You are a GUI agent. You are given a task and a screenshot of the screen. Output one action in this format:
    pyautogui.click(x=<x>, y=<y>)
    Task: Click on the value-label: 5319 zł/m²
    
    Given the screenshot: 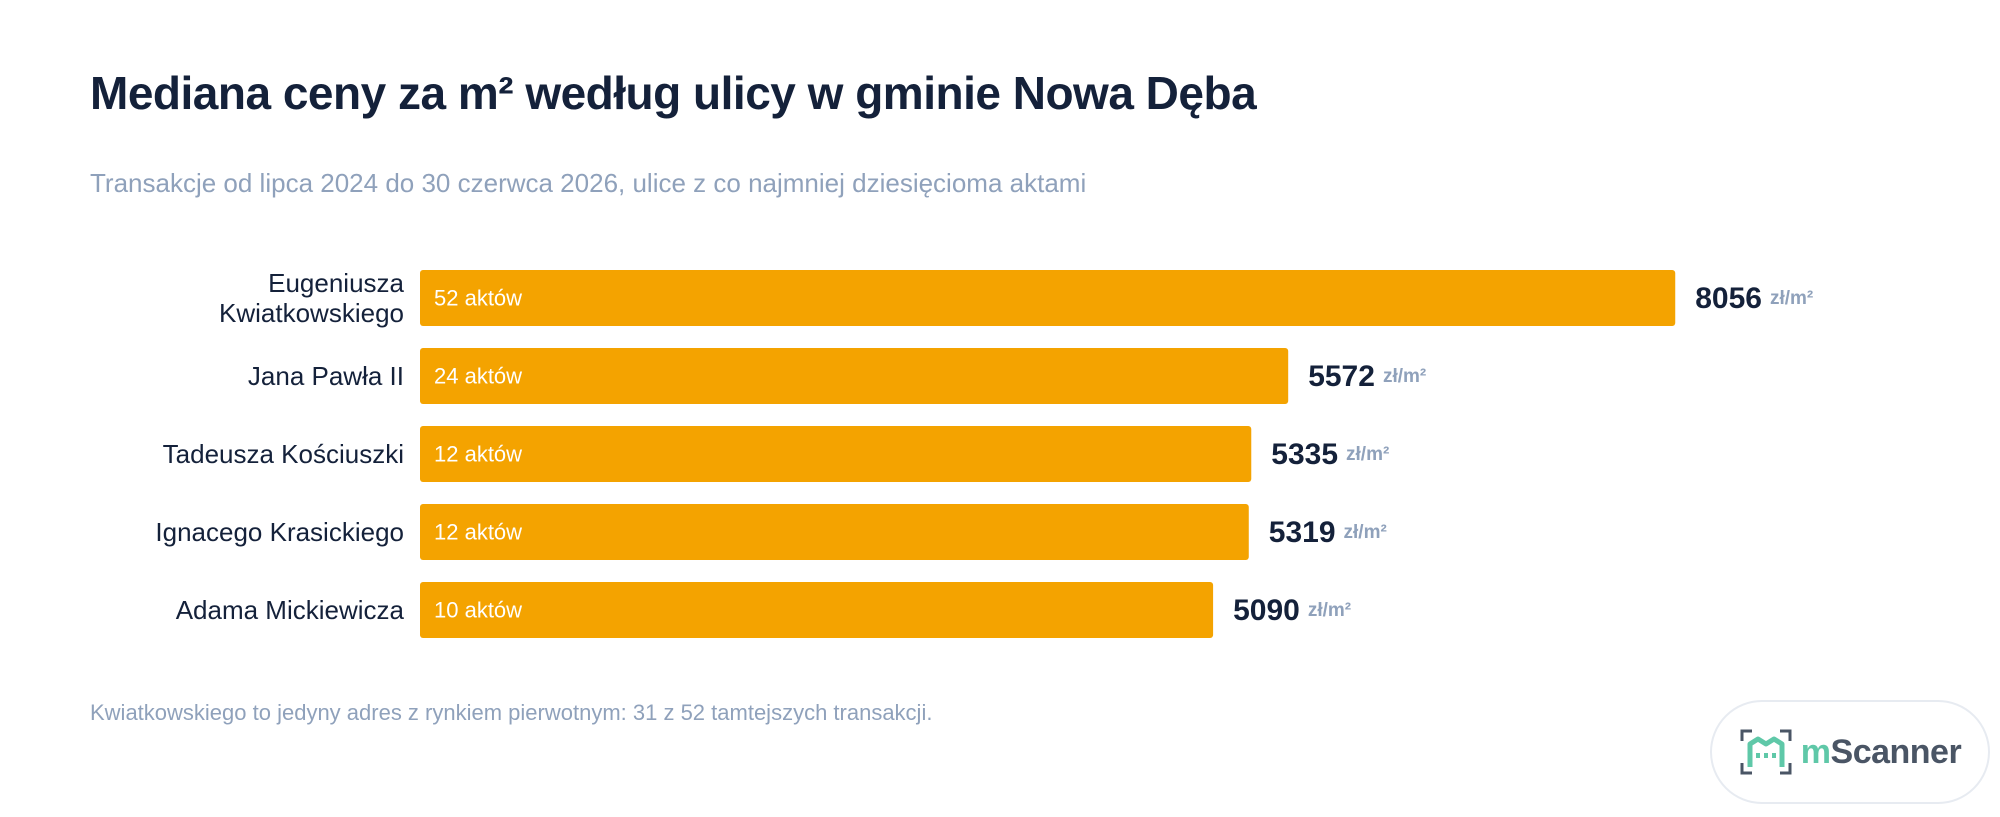 What is the action you would take?
    pyautogui.click(x=1328, y=532)
    